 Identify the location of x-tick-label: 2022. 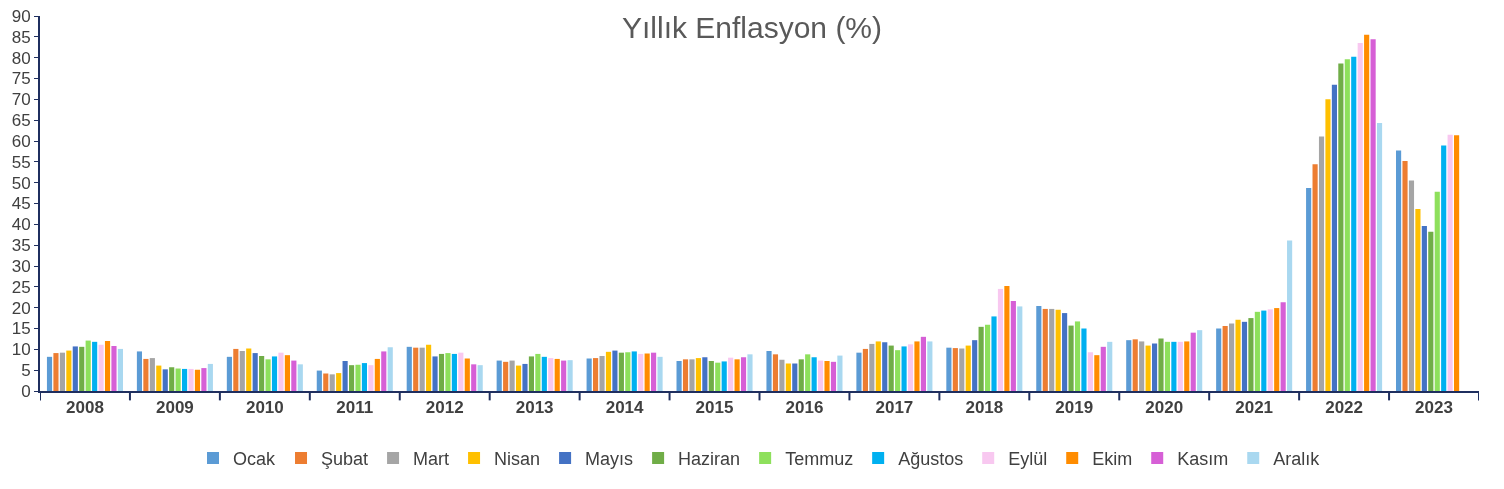
(1344, 408).